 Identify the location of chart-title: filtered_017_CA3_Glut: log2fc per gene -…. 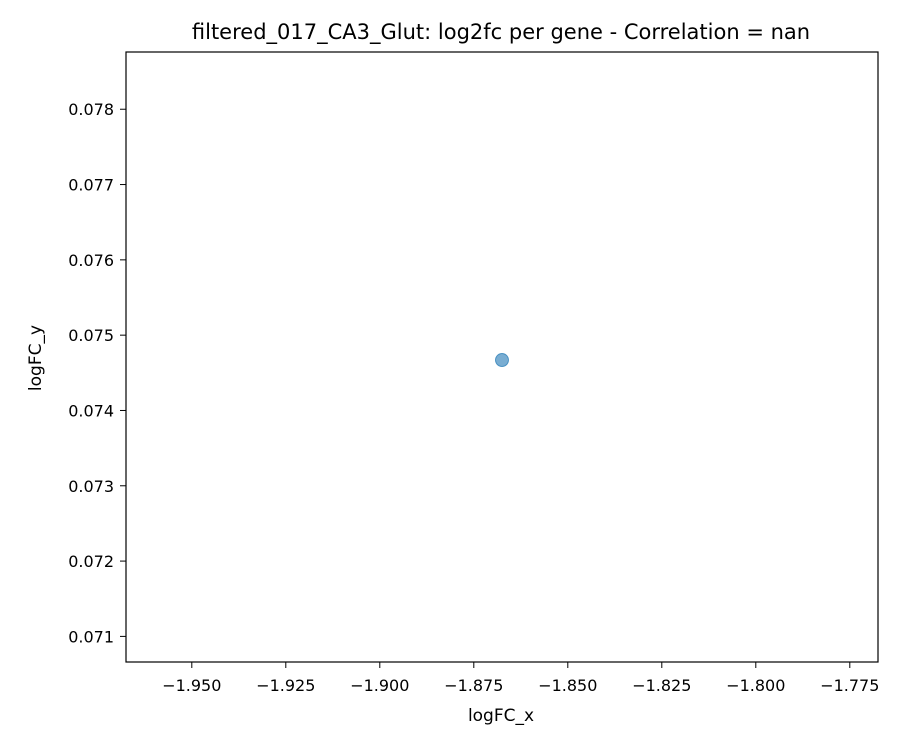
(501, 32).